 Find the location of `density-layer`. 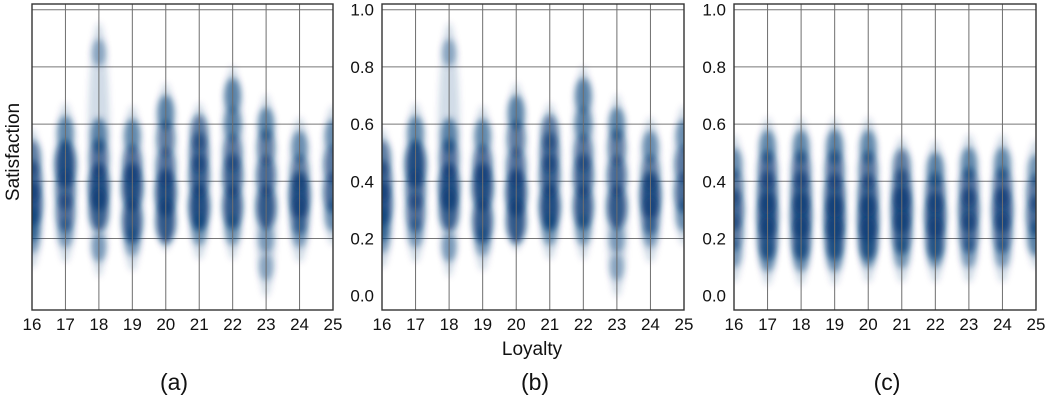

density-layer is located at coordinates (885, 201).